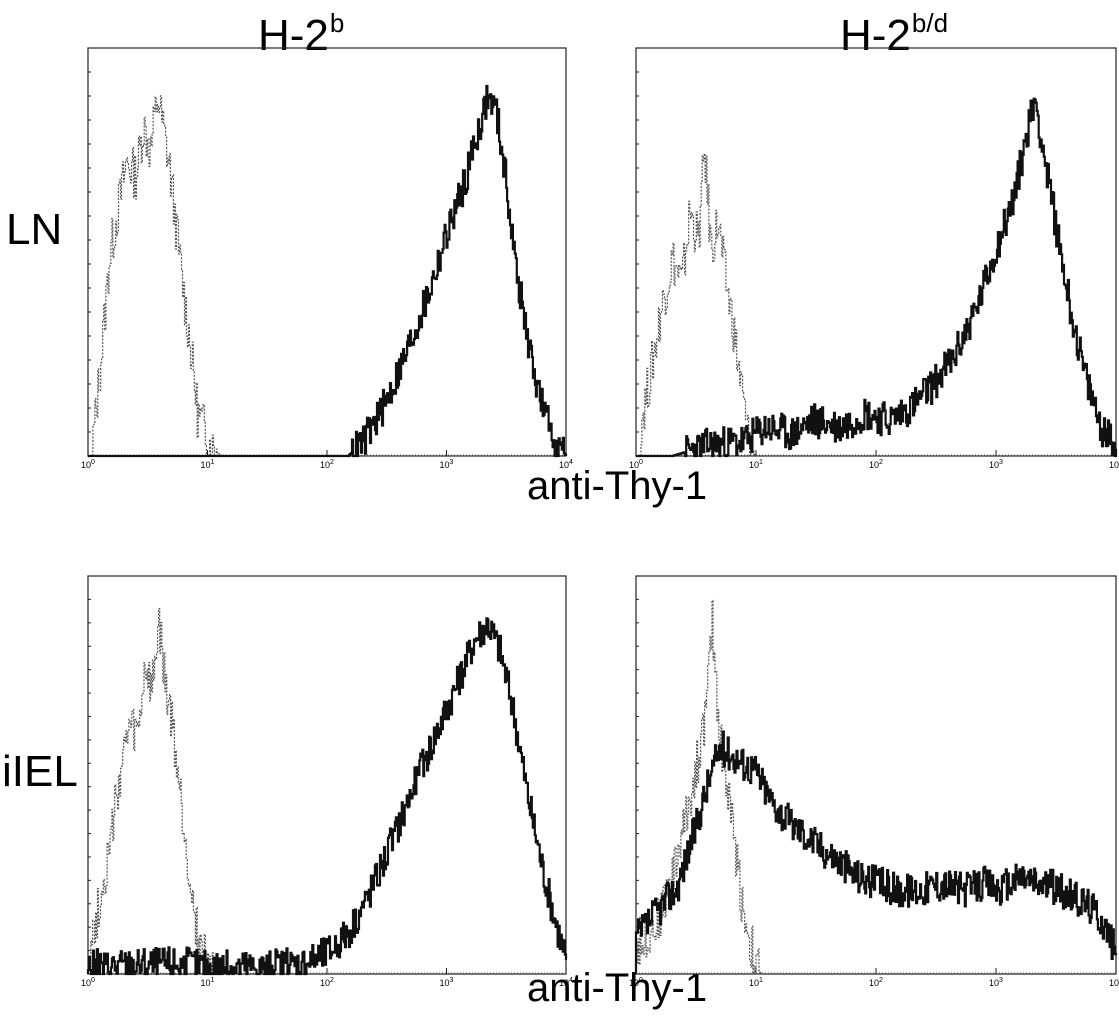 The image size is (1119, 1021). What do you see at coordinates (930, 23) in the screenshot?
I see `column-title-sup: b/d` at bounding box center [930, 23].